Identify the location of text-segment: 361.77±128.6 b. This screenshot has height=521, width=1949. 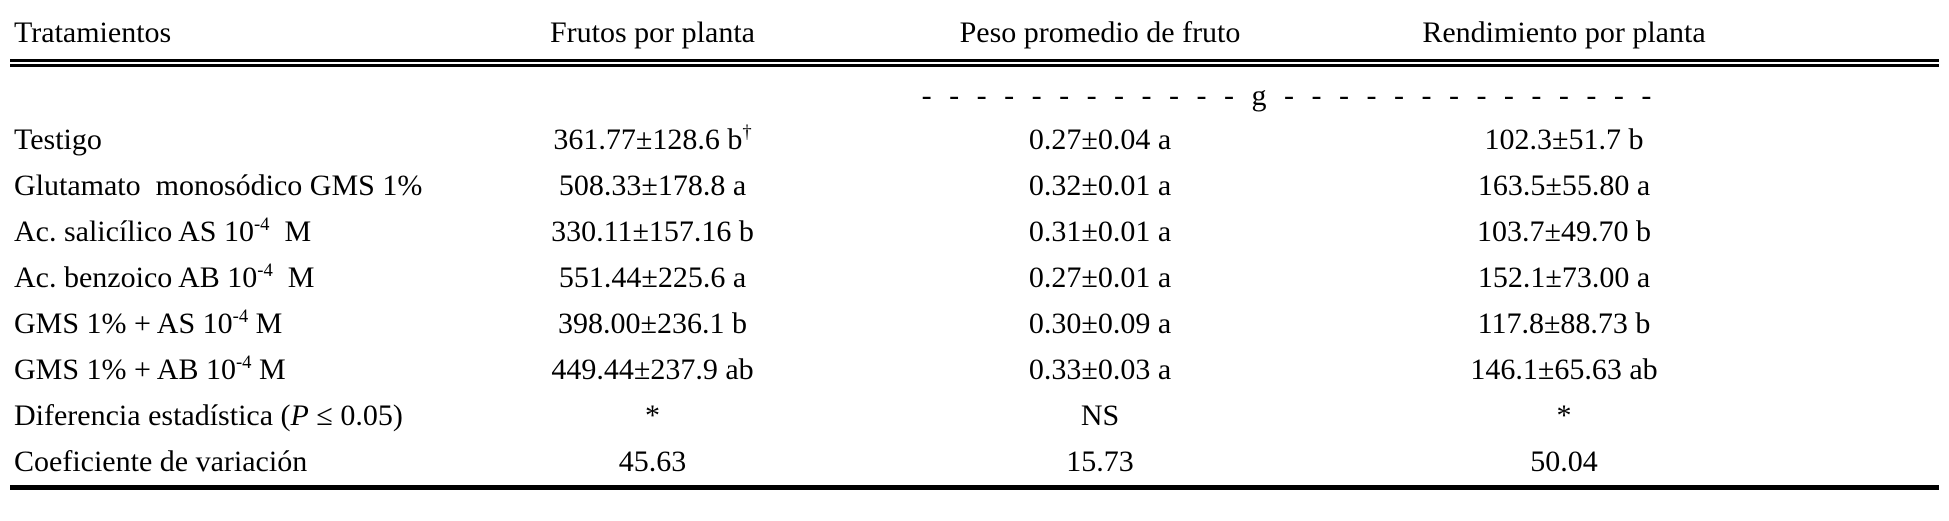
(648, 139).